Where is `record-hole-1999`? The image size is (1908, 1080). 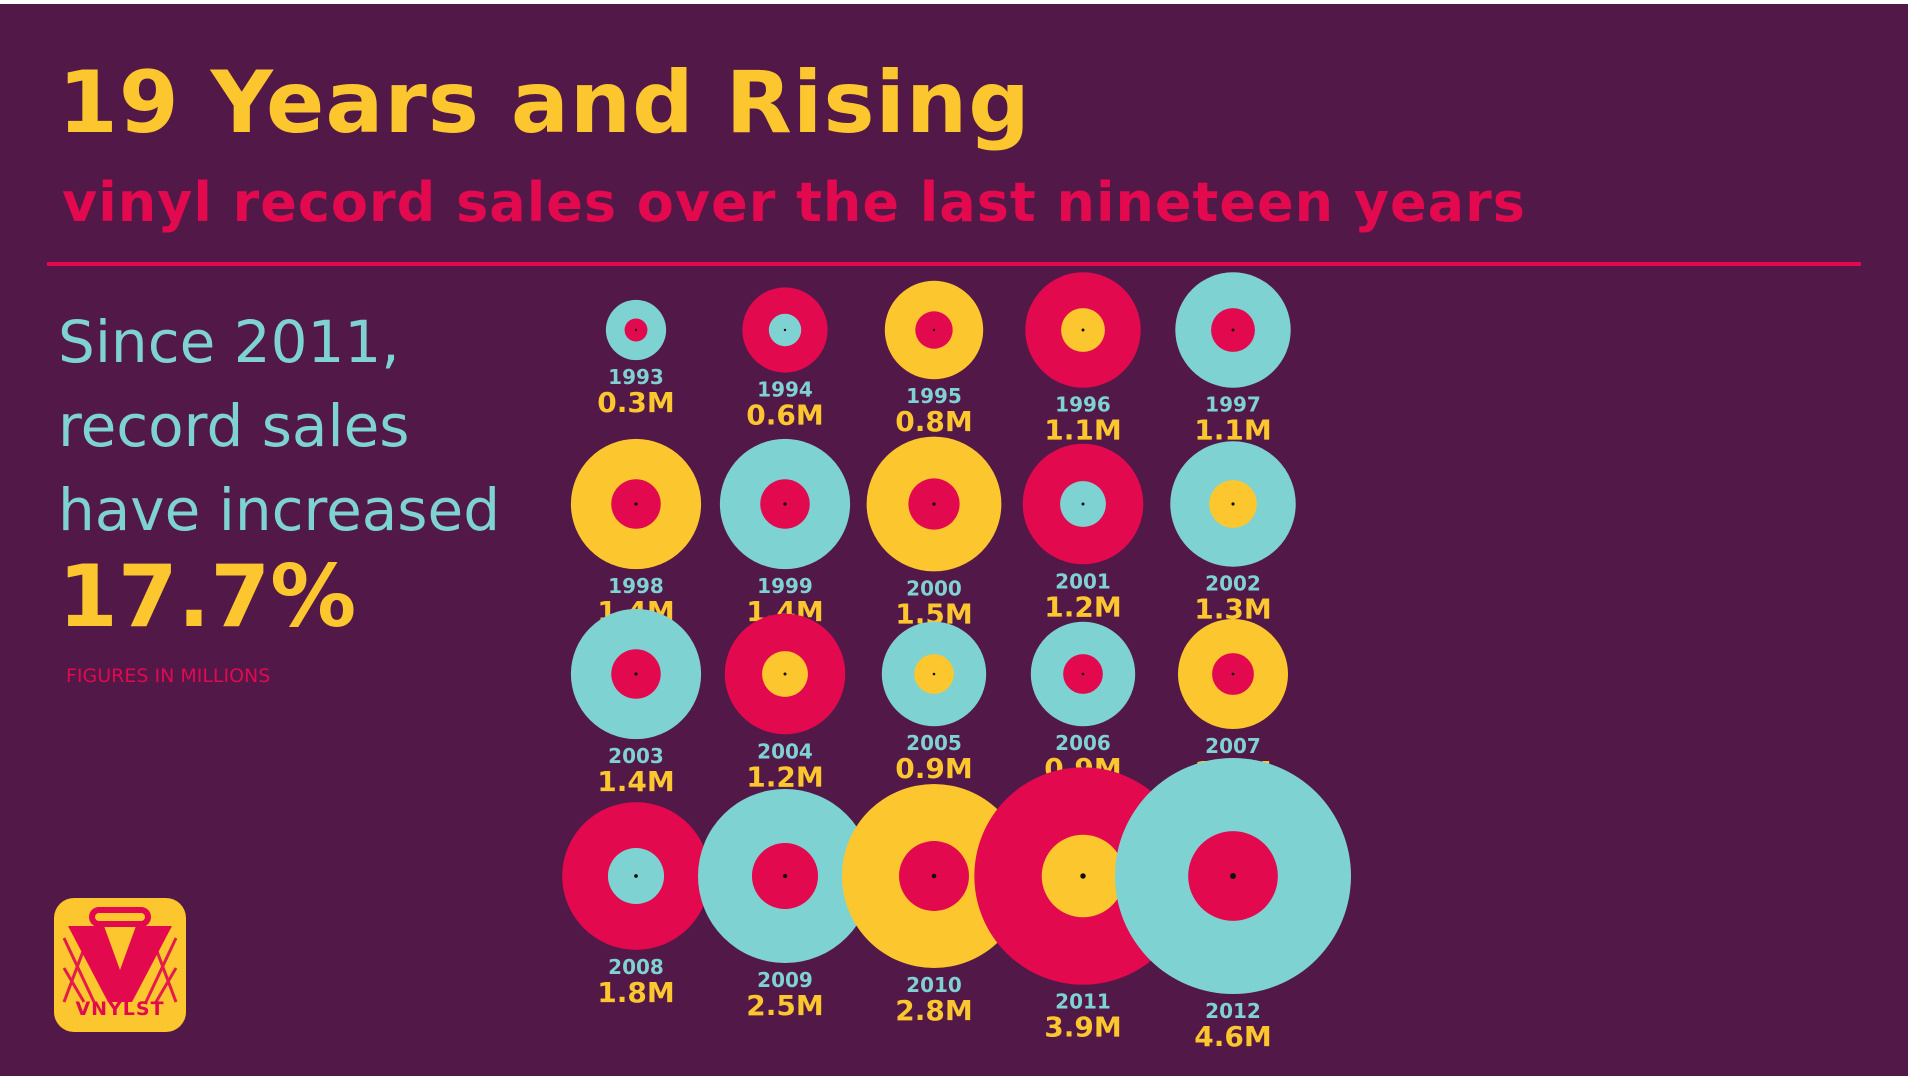 record-hole-1999 is located at coordinates (785, 504).